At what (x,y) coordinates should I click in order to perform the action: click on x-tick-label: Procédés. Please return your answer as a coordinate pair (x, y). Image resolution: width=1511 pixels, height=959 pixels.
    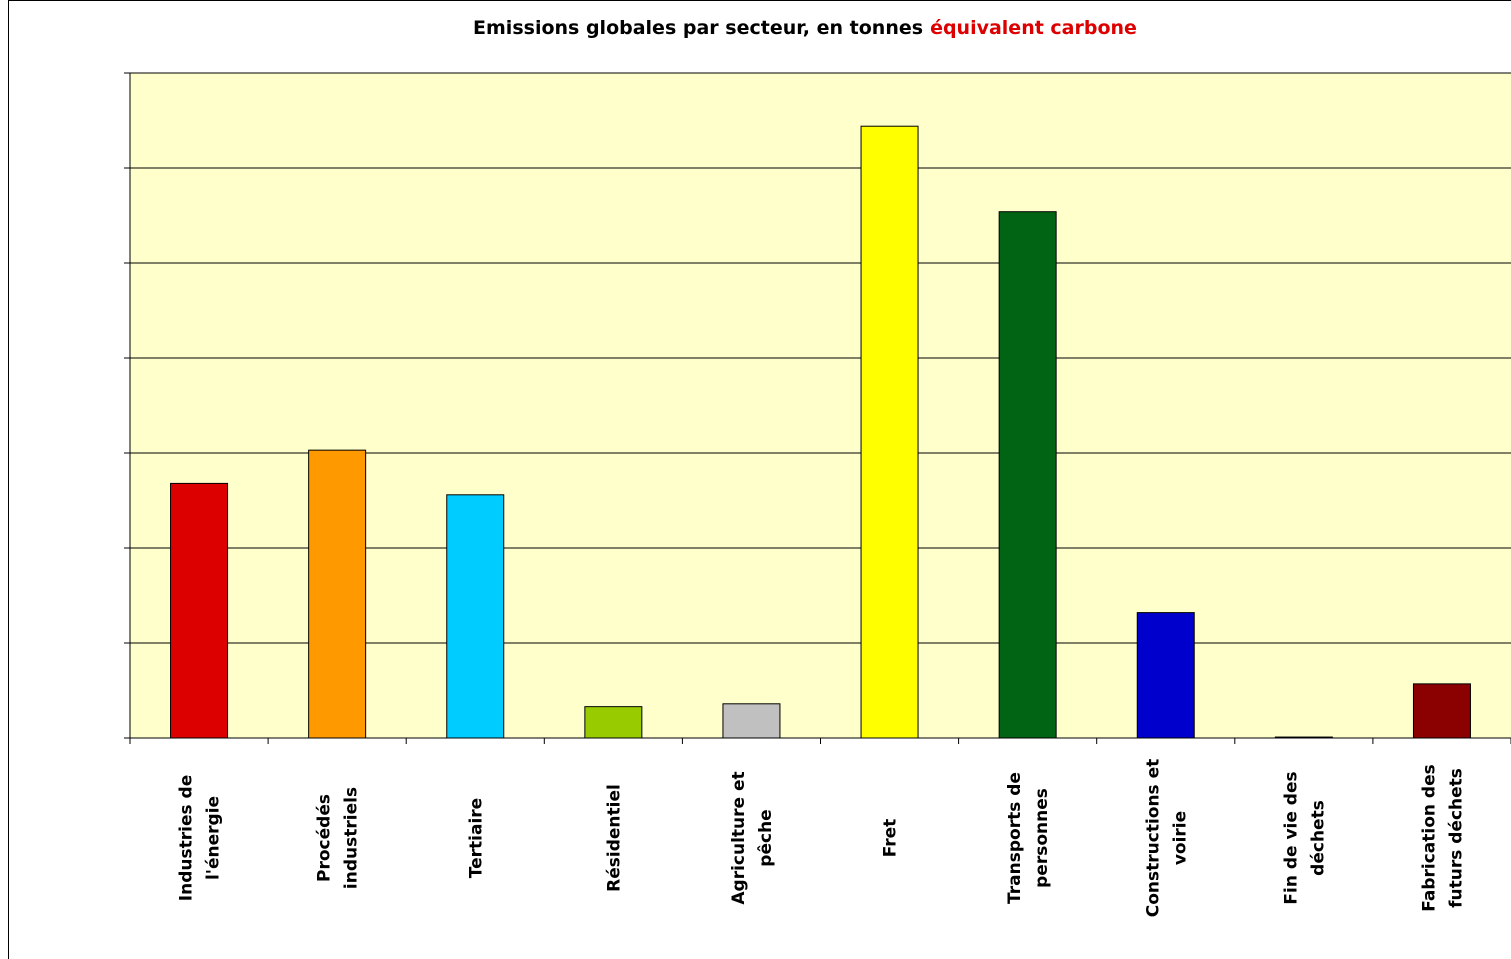
    Looking at the image, I should click on (325, 838).